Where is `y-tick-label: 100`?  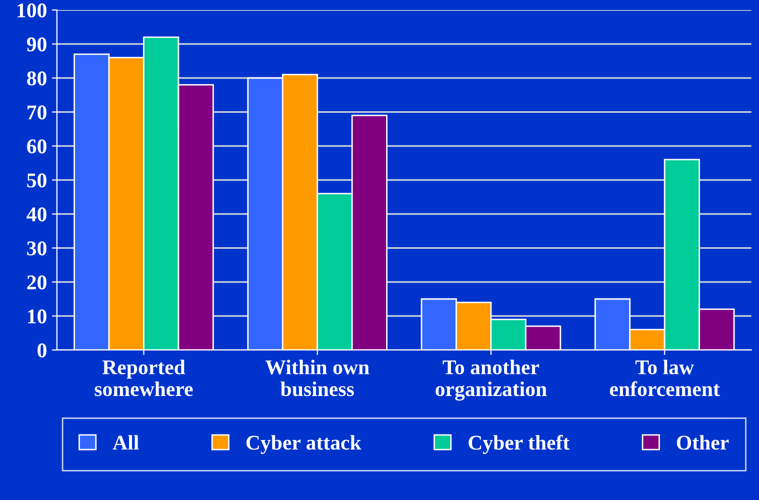 y-tick-label: 100 is located at coordinates (32, 10).